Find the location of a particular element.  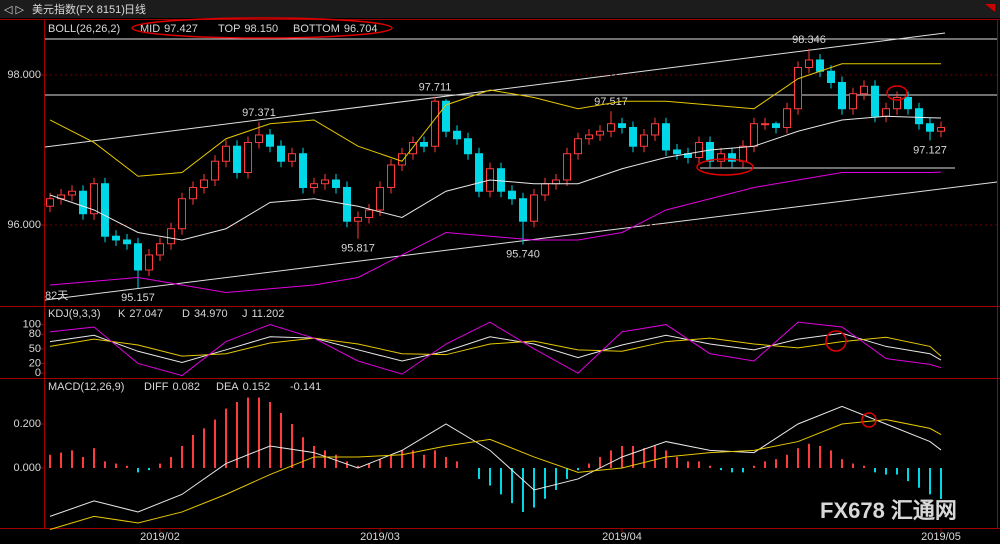

legend-name: BOTTOM is located at coordinates (316, 29).